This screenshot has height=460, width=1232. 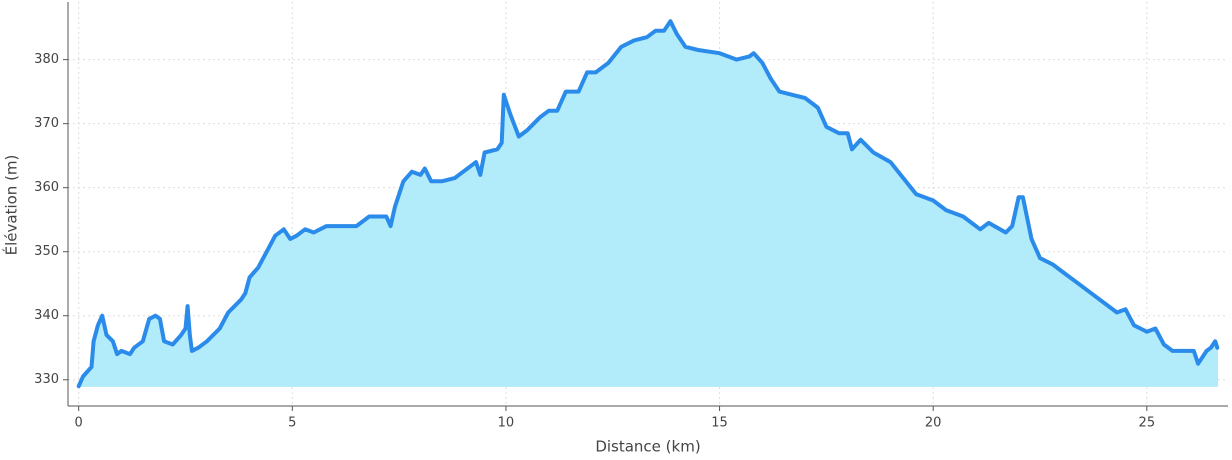 What do you see at coordinates (506, 423) in the screenshot?
I see `x-tick-label: 10` at bounding box center [506, 423].